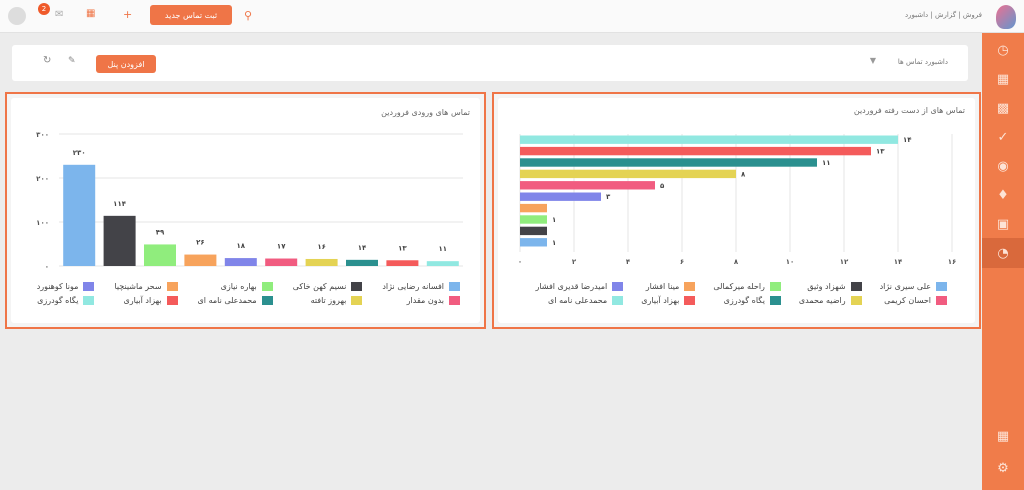  Describe the element at coordinates (905, 286) in the screenshot. I see `legend-label: علی سیری نژاد` at that location.